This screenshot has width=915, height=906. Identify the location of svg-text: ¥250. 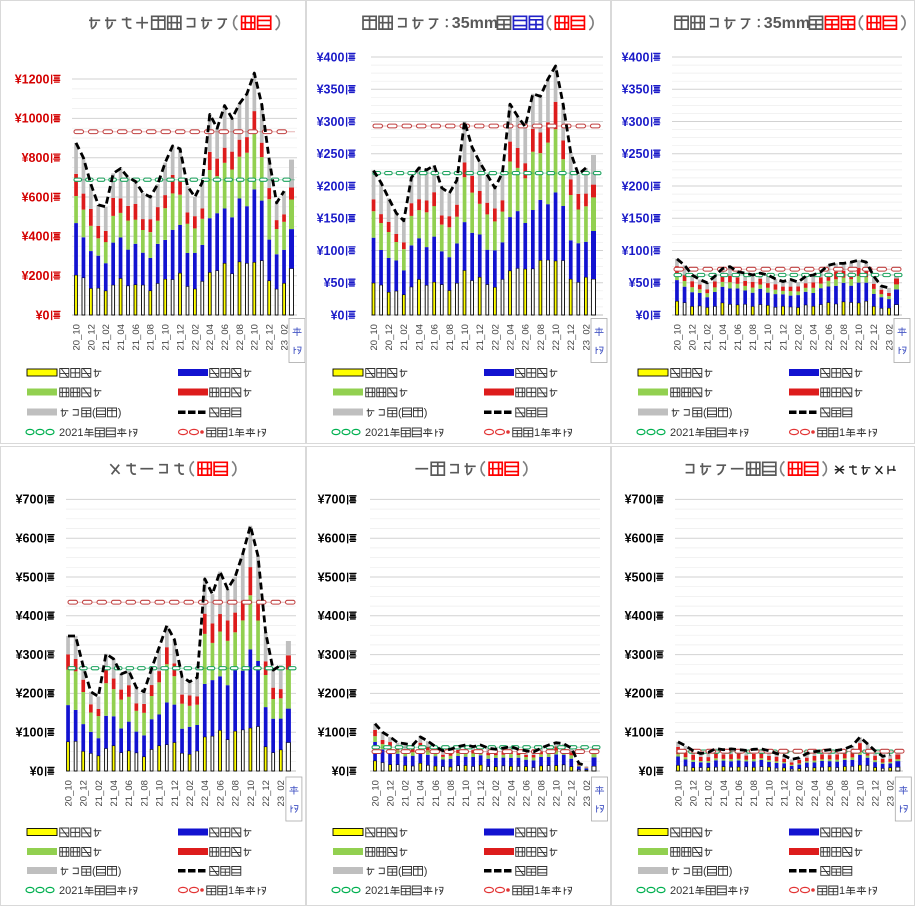
(331, 154).